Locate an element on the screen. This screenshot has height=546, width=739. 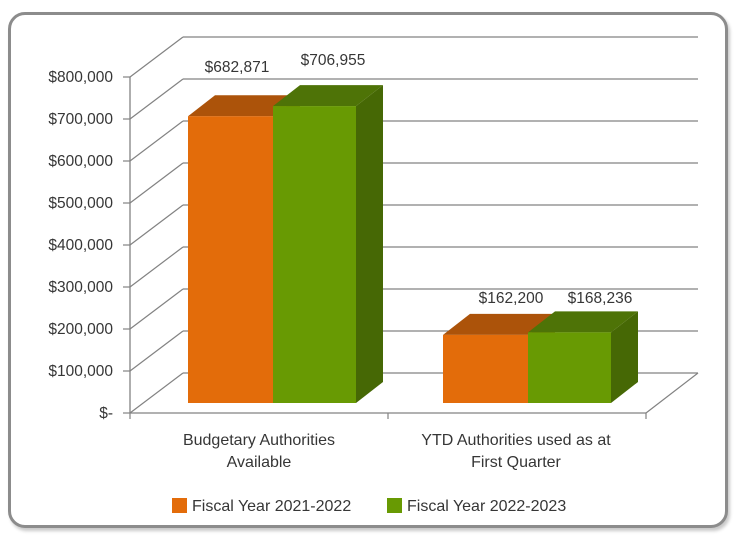
bar-fiscal-year-2021-2022-cat0-top-face is located at coordinates (244, 106).